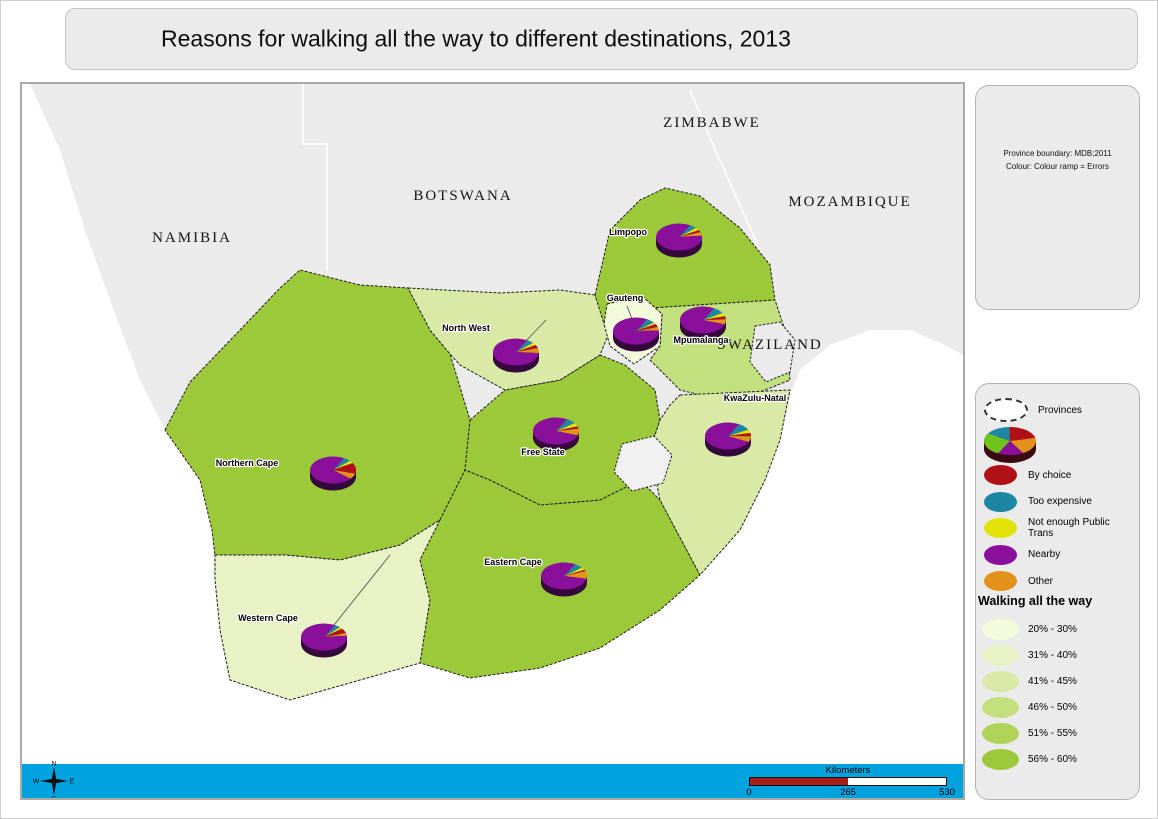 Image resolution: width=1158 pixels, height=819 pixels. Describe the element at coordinates (492, 779) in the screenshot. I see `map-footer-bar: N E S W Kilometers 0 265 530` at that location.